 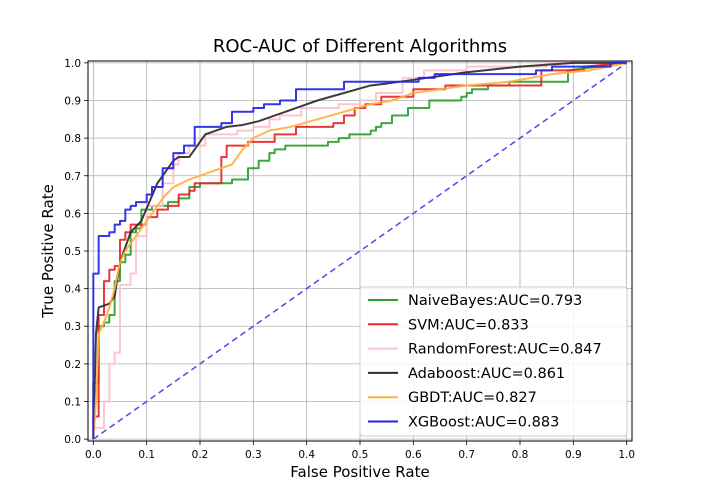 What do you see at coordinates (505, 350) in the screenshot?
I see `legend-label: RandomForest:AUC=0.847` at bounding box center [505, 350].